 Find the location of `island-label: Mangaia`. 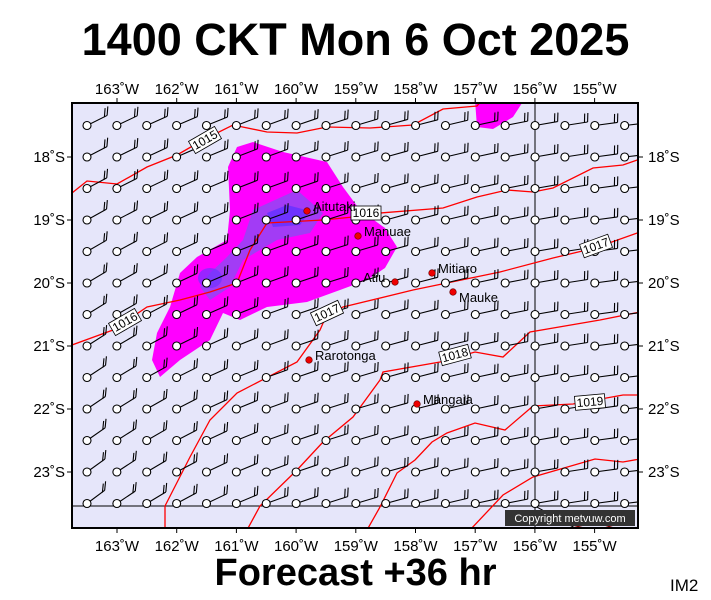

island-label: Mangaia is located at coordinates (448, 399).